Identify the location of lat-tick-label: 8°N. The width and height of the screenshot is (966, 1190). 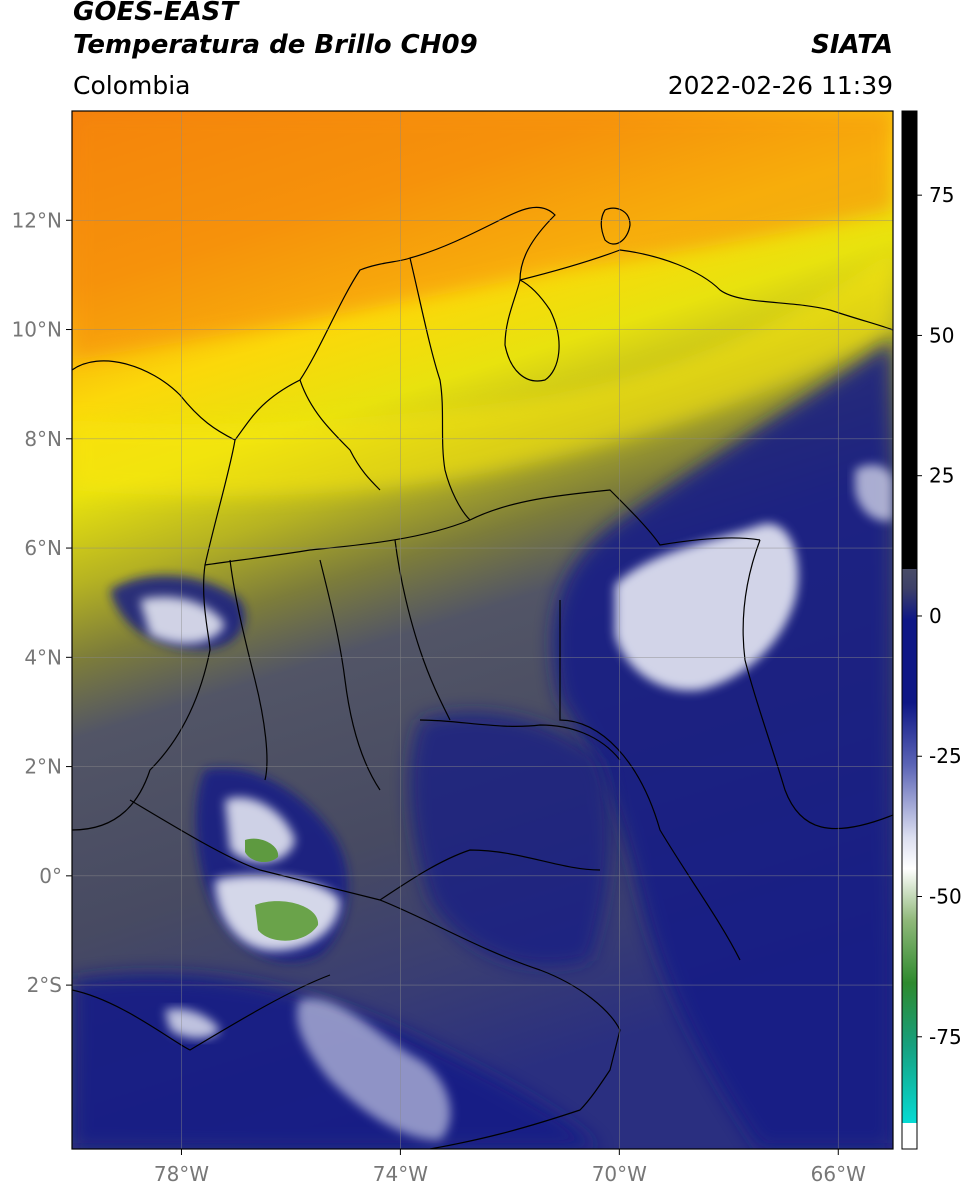
(43, 439).